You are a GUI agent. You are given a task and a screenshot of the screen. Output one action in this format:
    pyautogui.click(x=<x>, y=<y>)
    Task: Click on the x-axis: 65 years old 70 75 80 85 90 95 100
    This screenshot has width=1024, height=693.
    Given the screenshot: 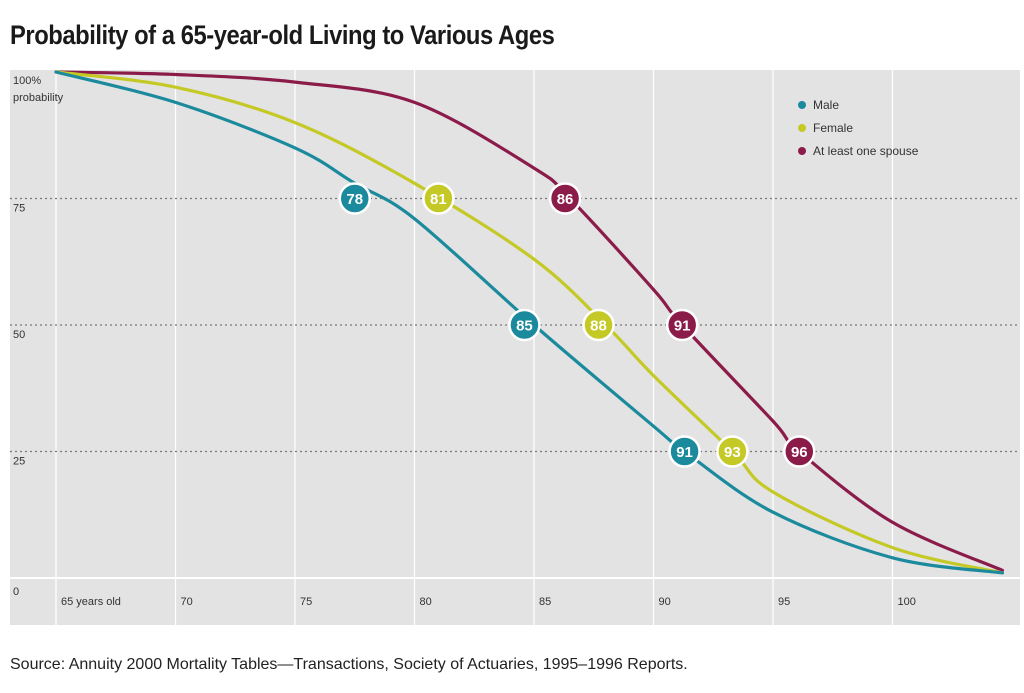 What is the action you would take?
    pyautogui.click(x=488, y=602)
    